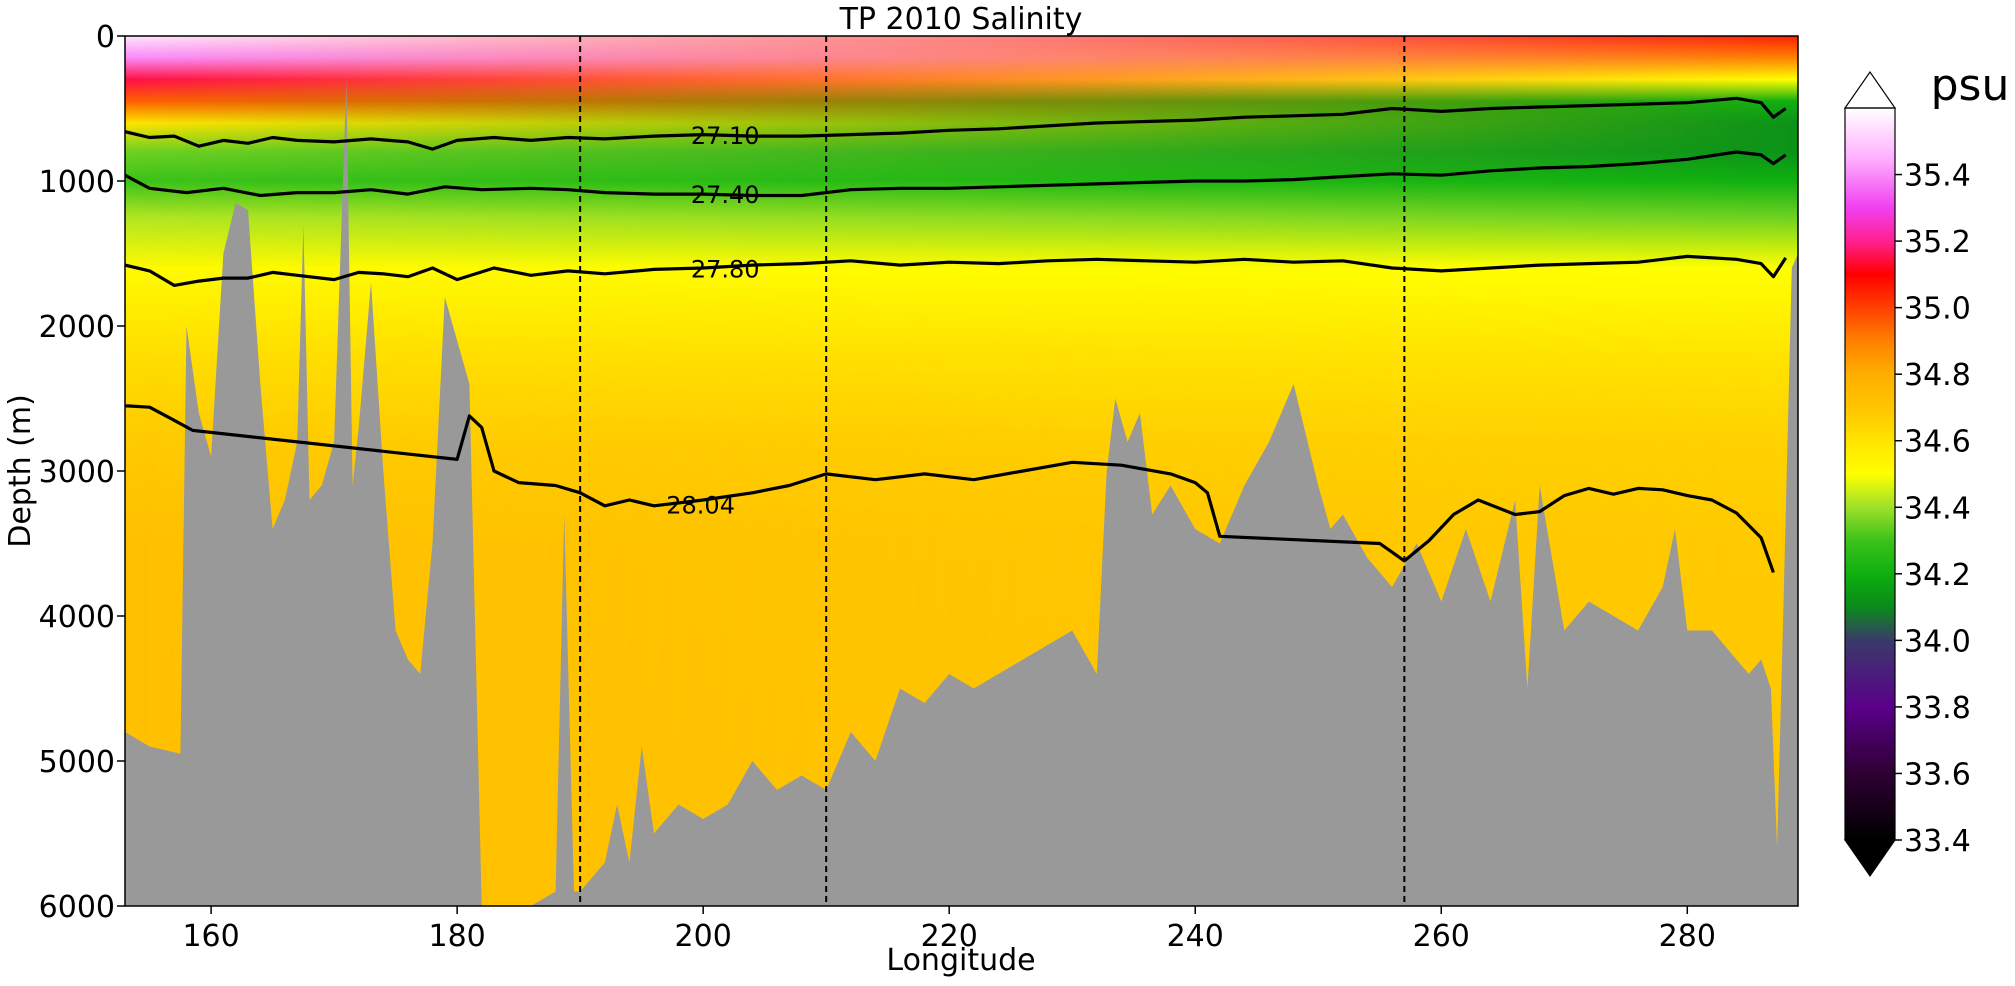  Describe the element at coordinates (1937, 641) in the screenshot. I see `colorbar-tick-label-3: 34.0` at that location.